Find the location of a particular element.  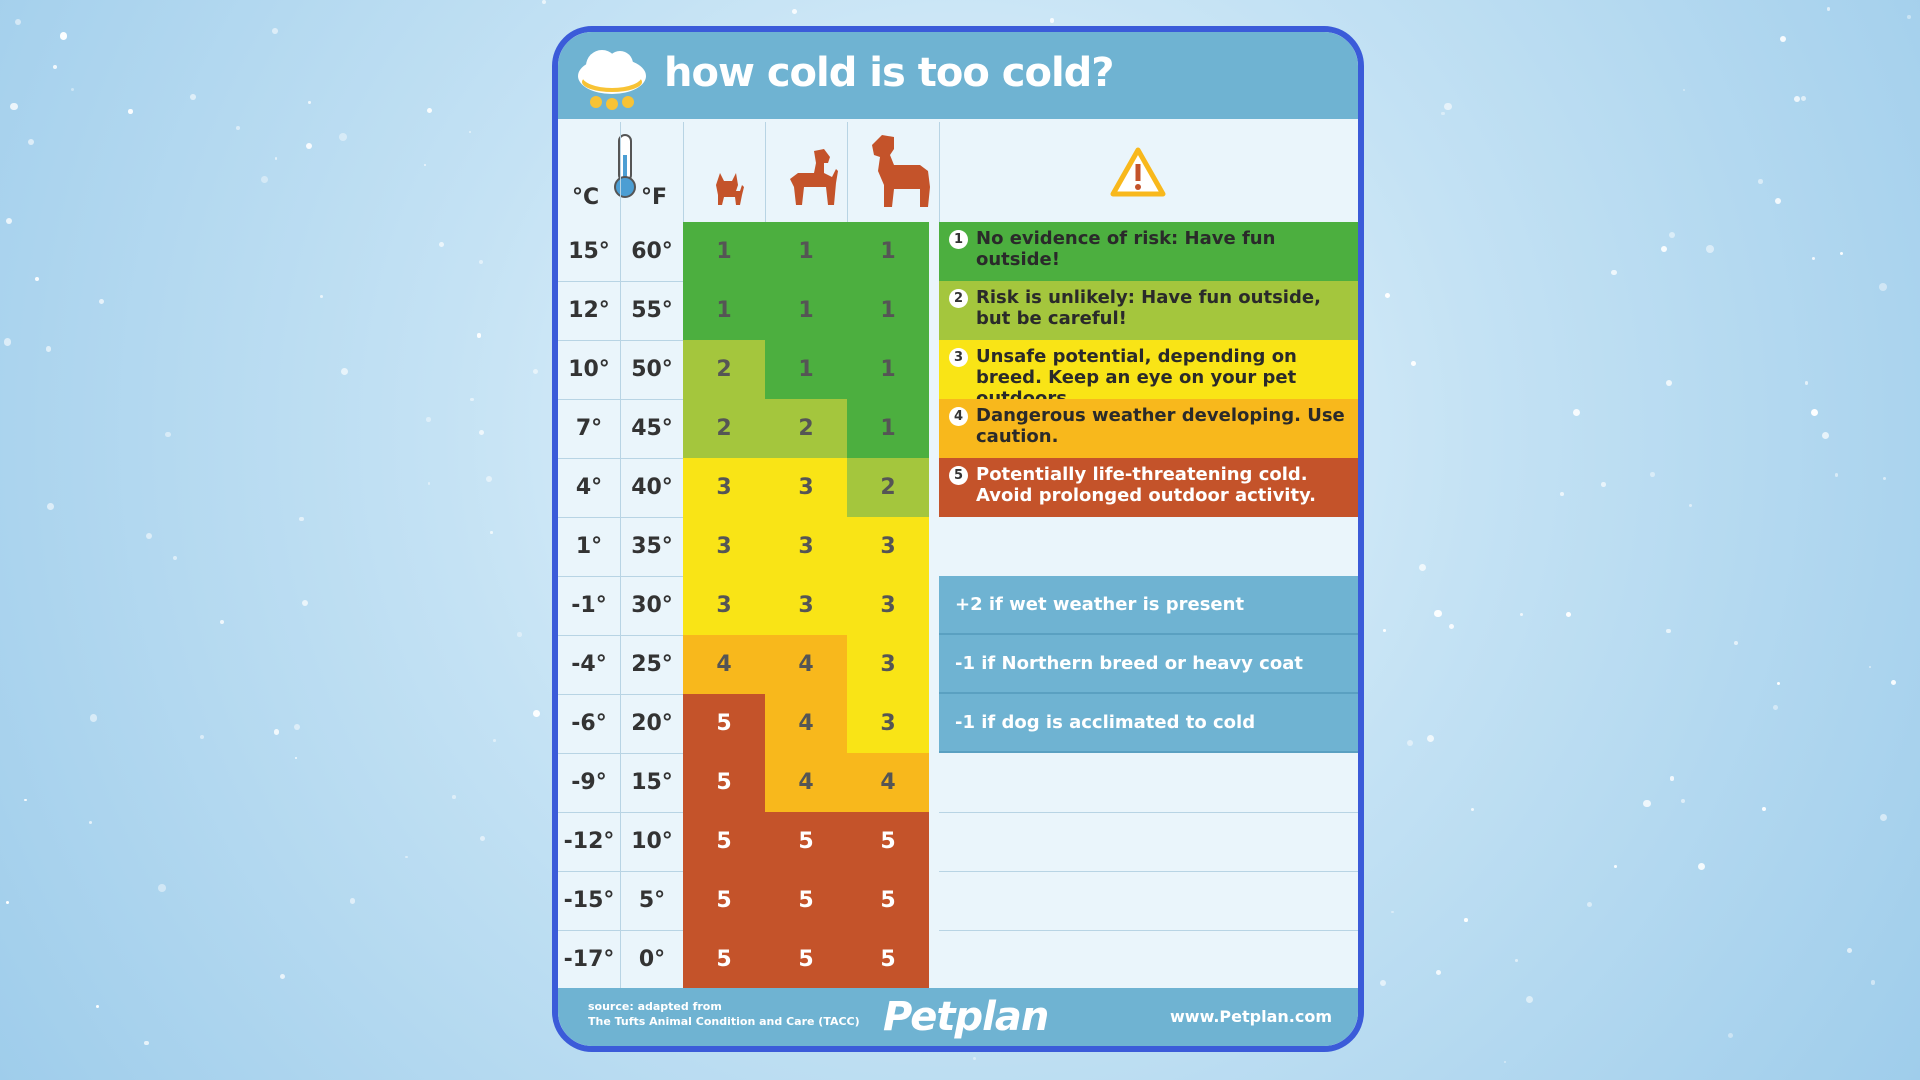

table-row: 4° 40° 3 3 2 is located at coordinates (958, 488).